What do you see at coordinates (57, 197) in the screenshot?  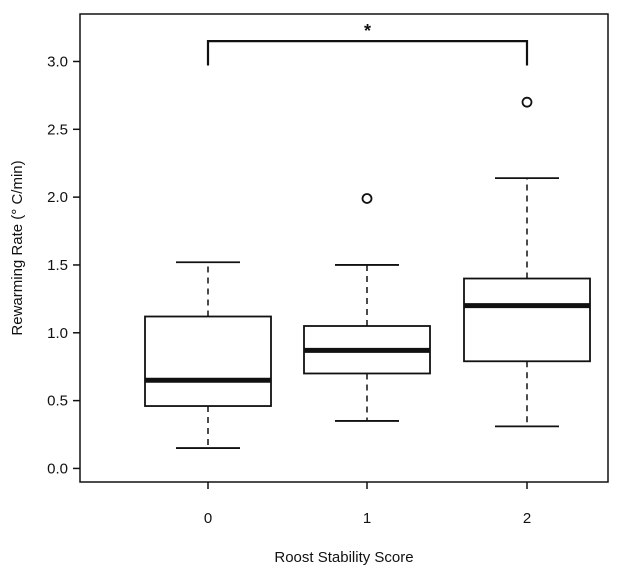 I see `y-tick-label: 2.0` at bounding box center [57, 197].